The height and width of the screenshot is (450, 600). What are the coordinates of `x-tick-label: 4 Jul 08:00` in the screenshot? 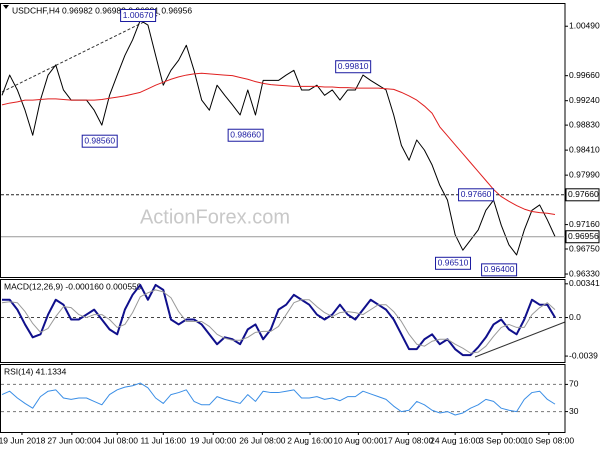 It's located at (117, 440).